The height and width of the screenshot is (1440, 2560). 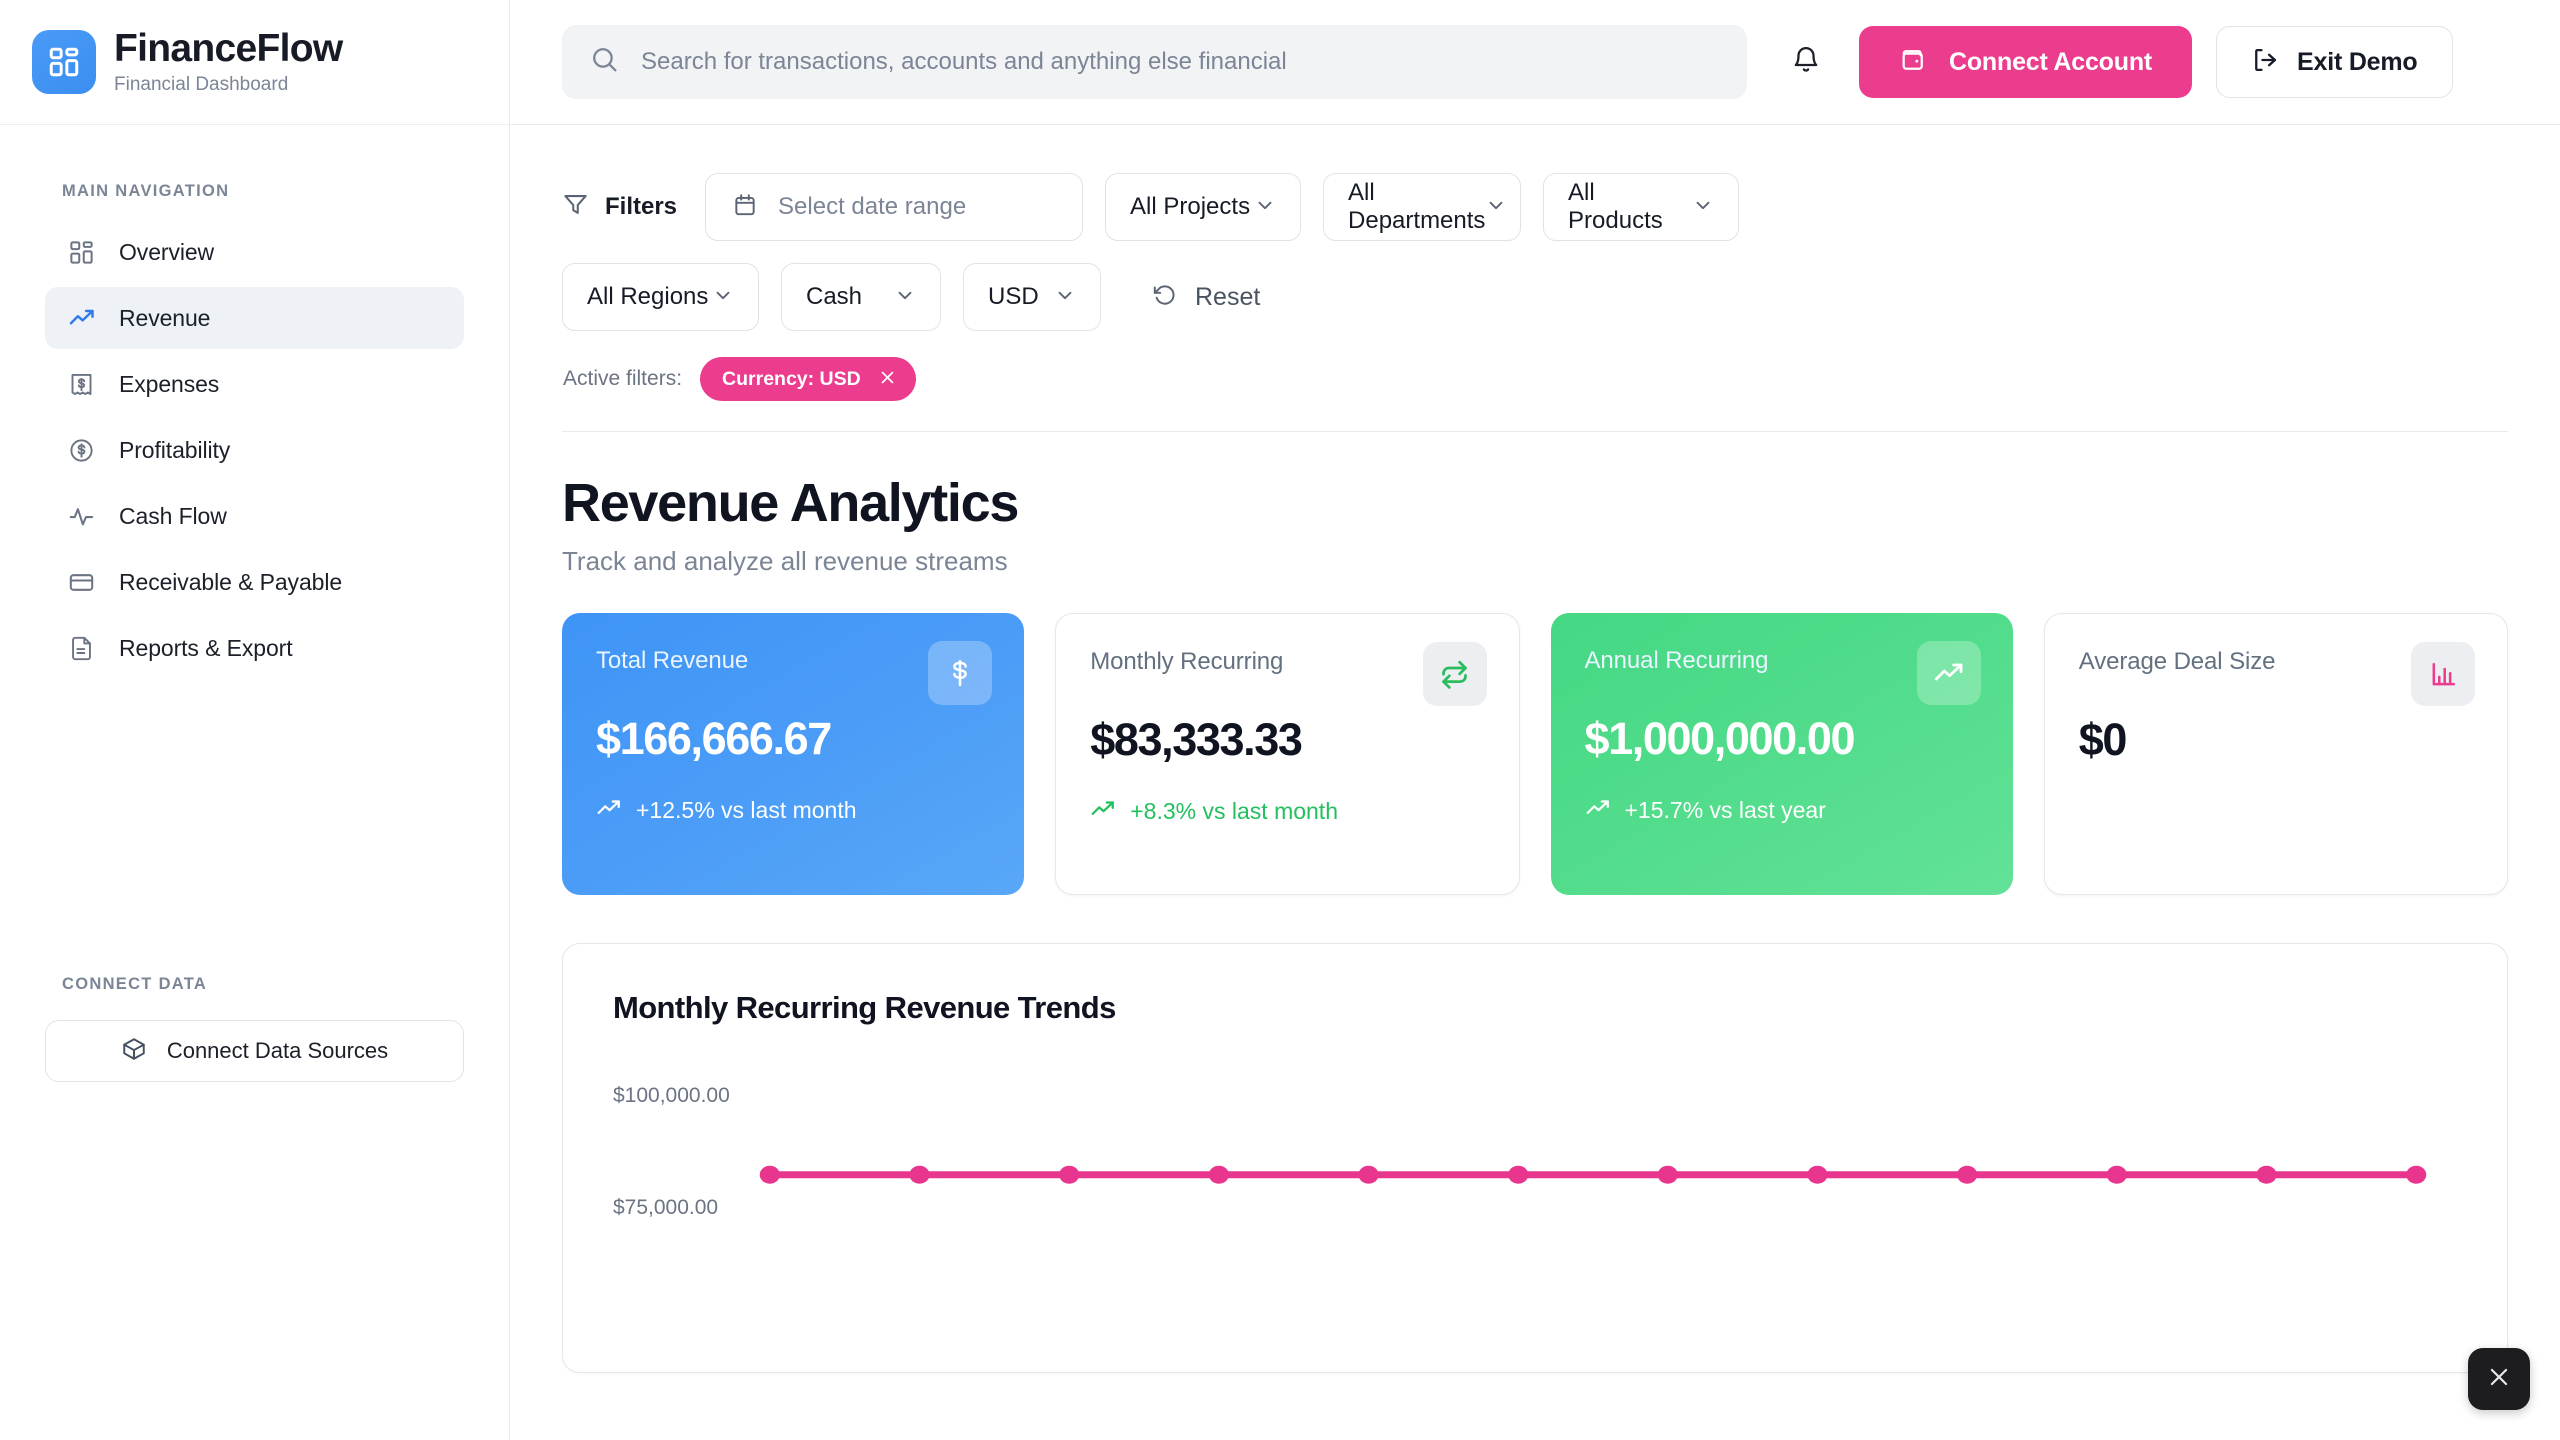 I want to click on active-filter-chip-currency: Currency: USD, so click(x=808, y=379).